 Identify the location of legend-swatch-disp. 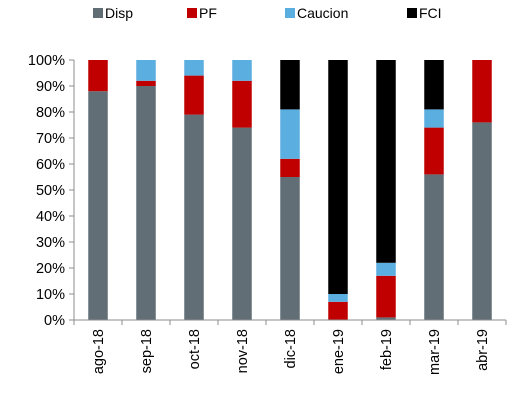
(98, 13).